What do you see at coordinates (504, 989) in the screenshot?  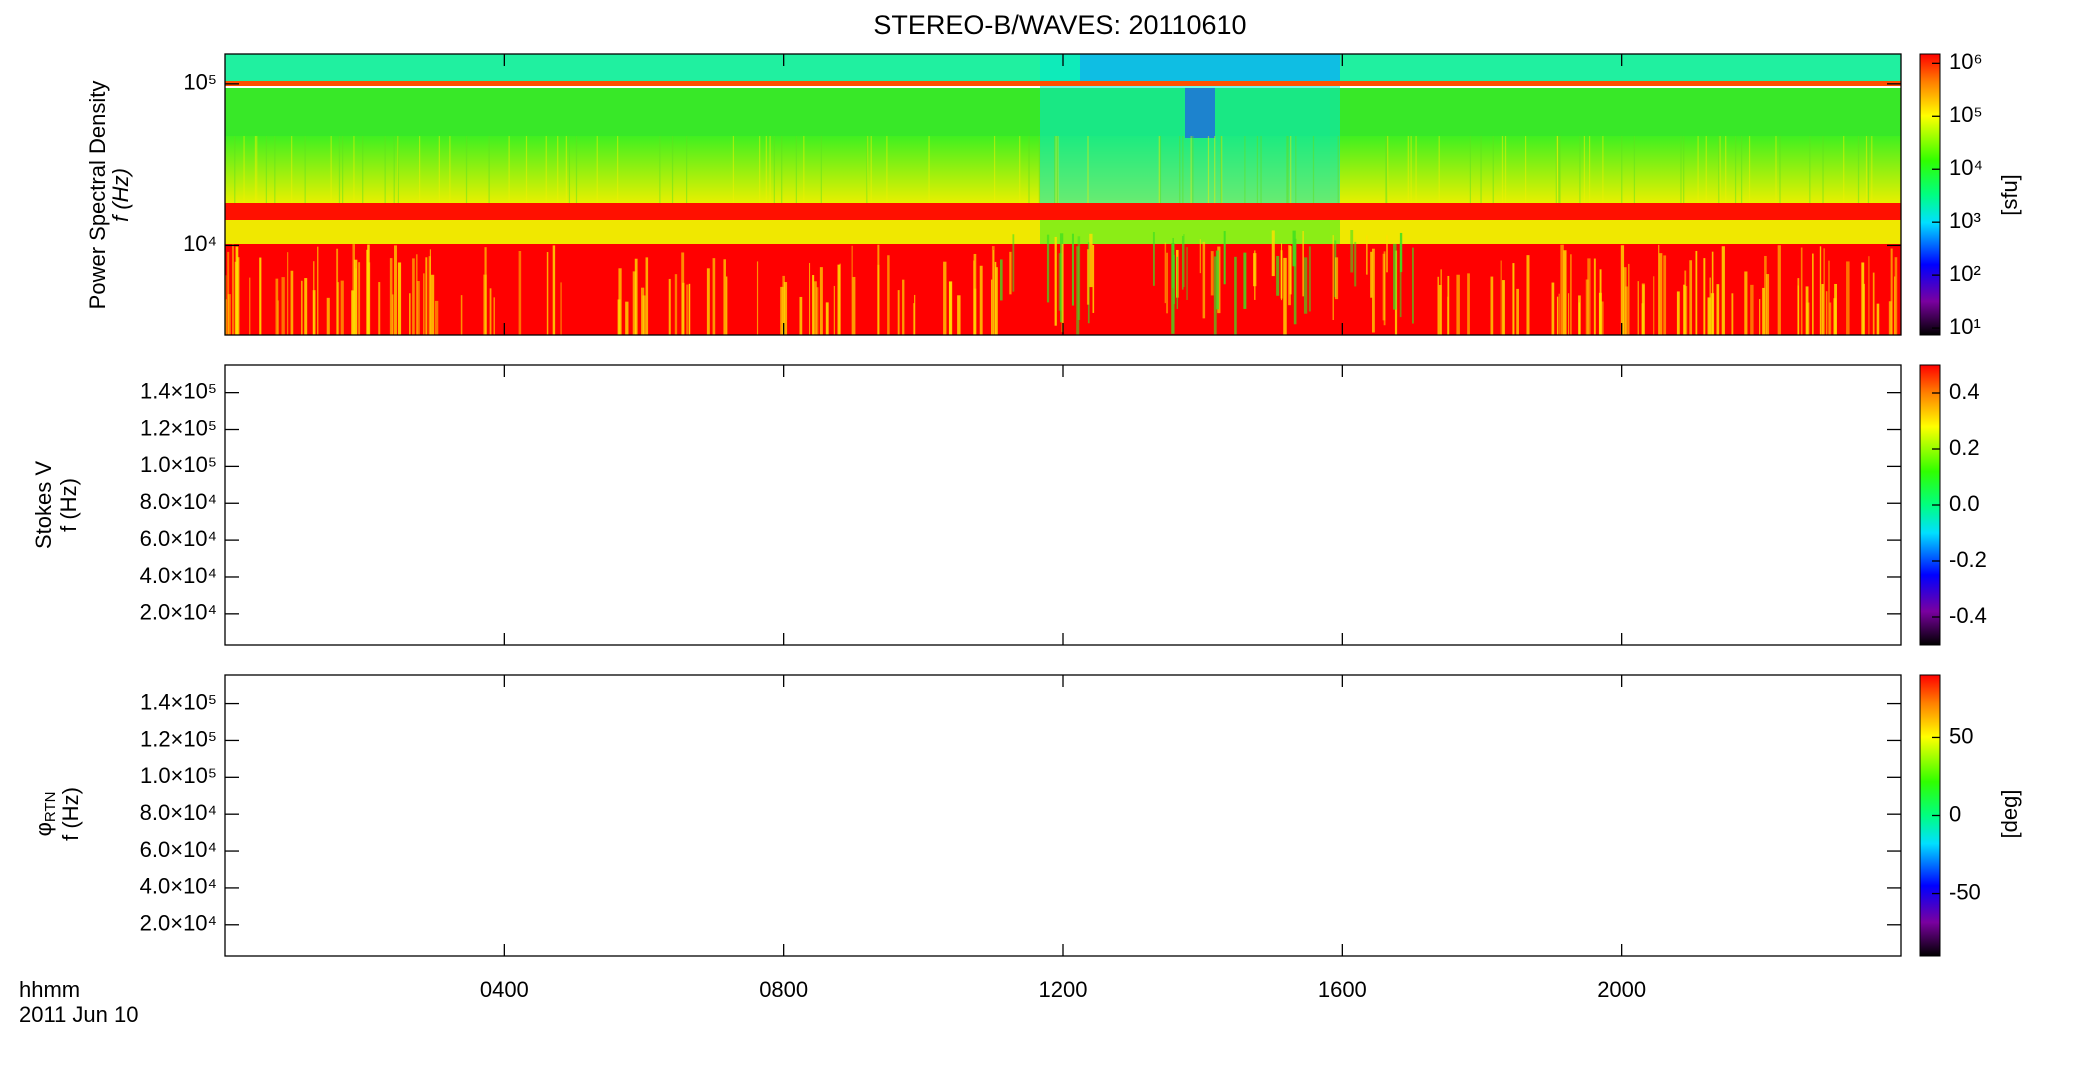 I see `x-tick-label: 0400` at bounding box center [504, 989].